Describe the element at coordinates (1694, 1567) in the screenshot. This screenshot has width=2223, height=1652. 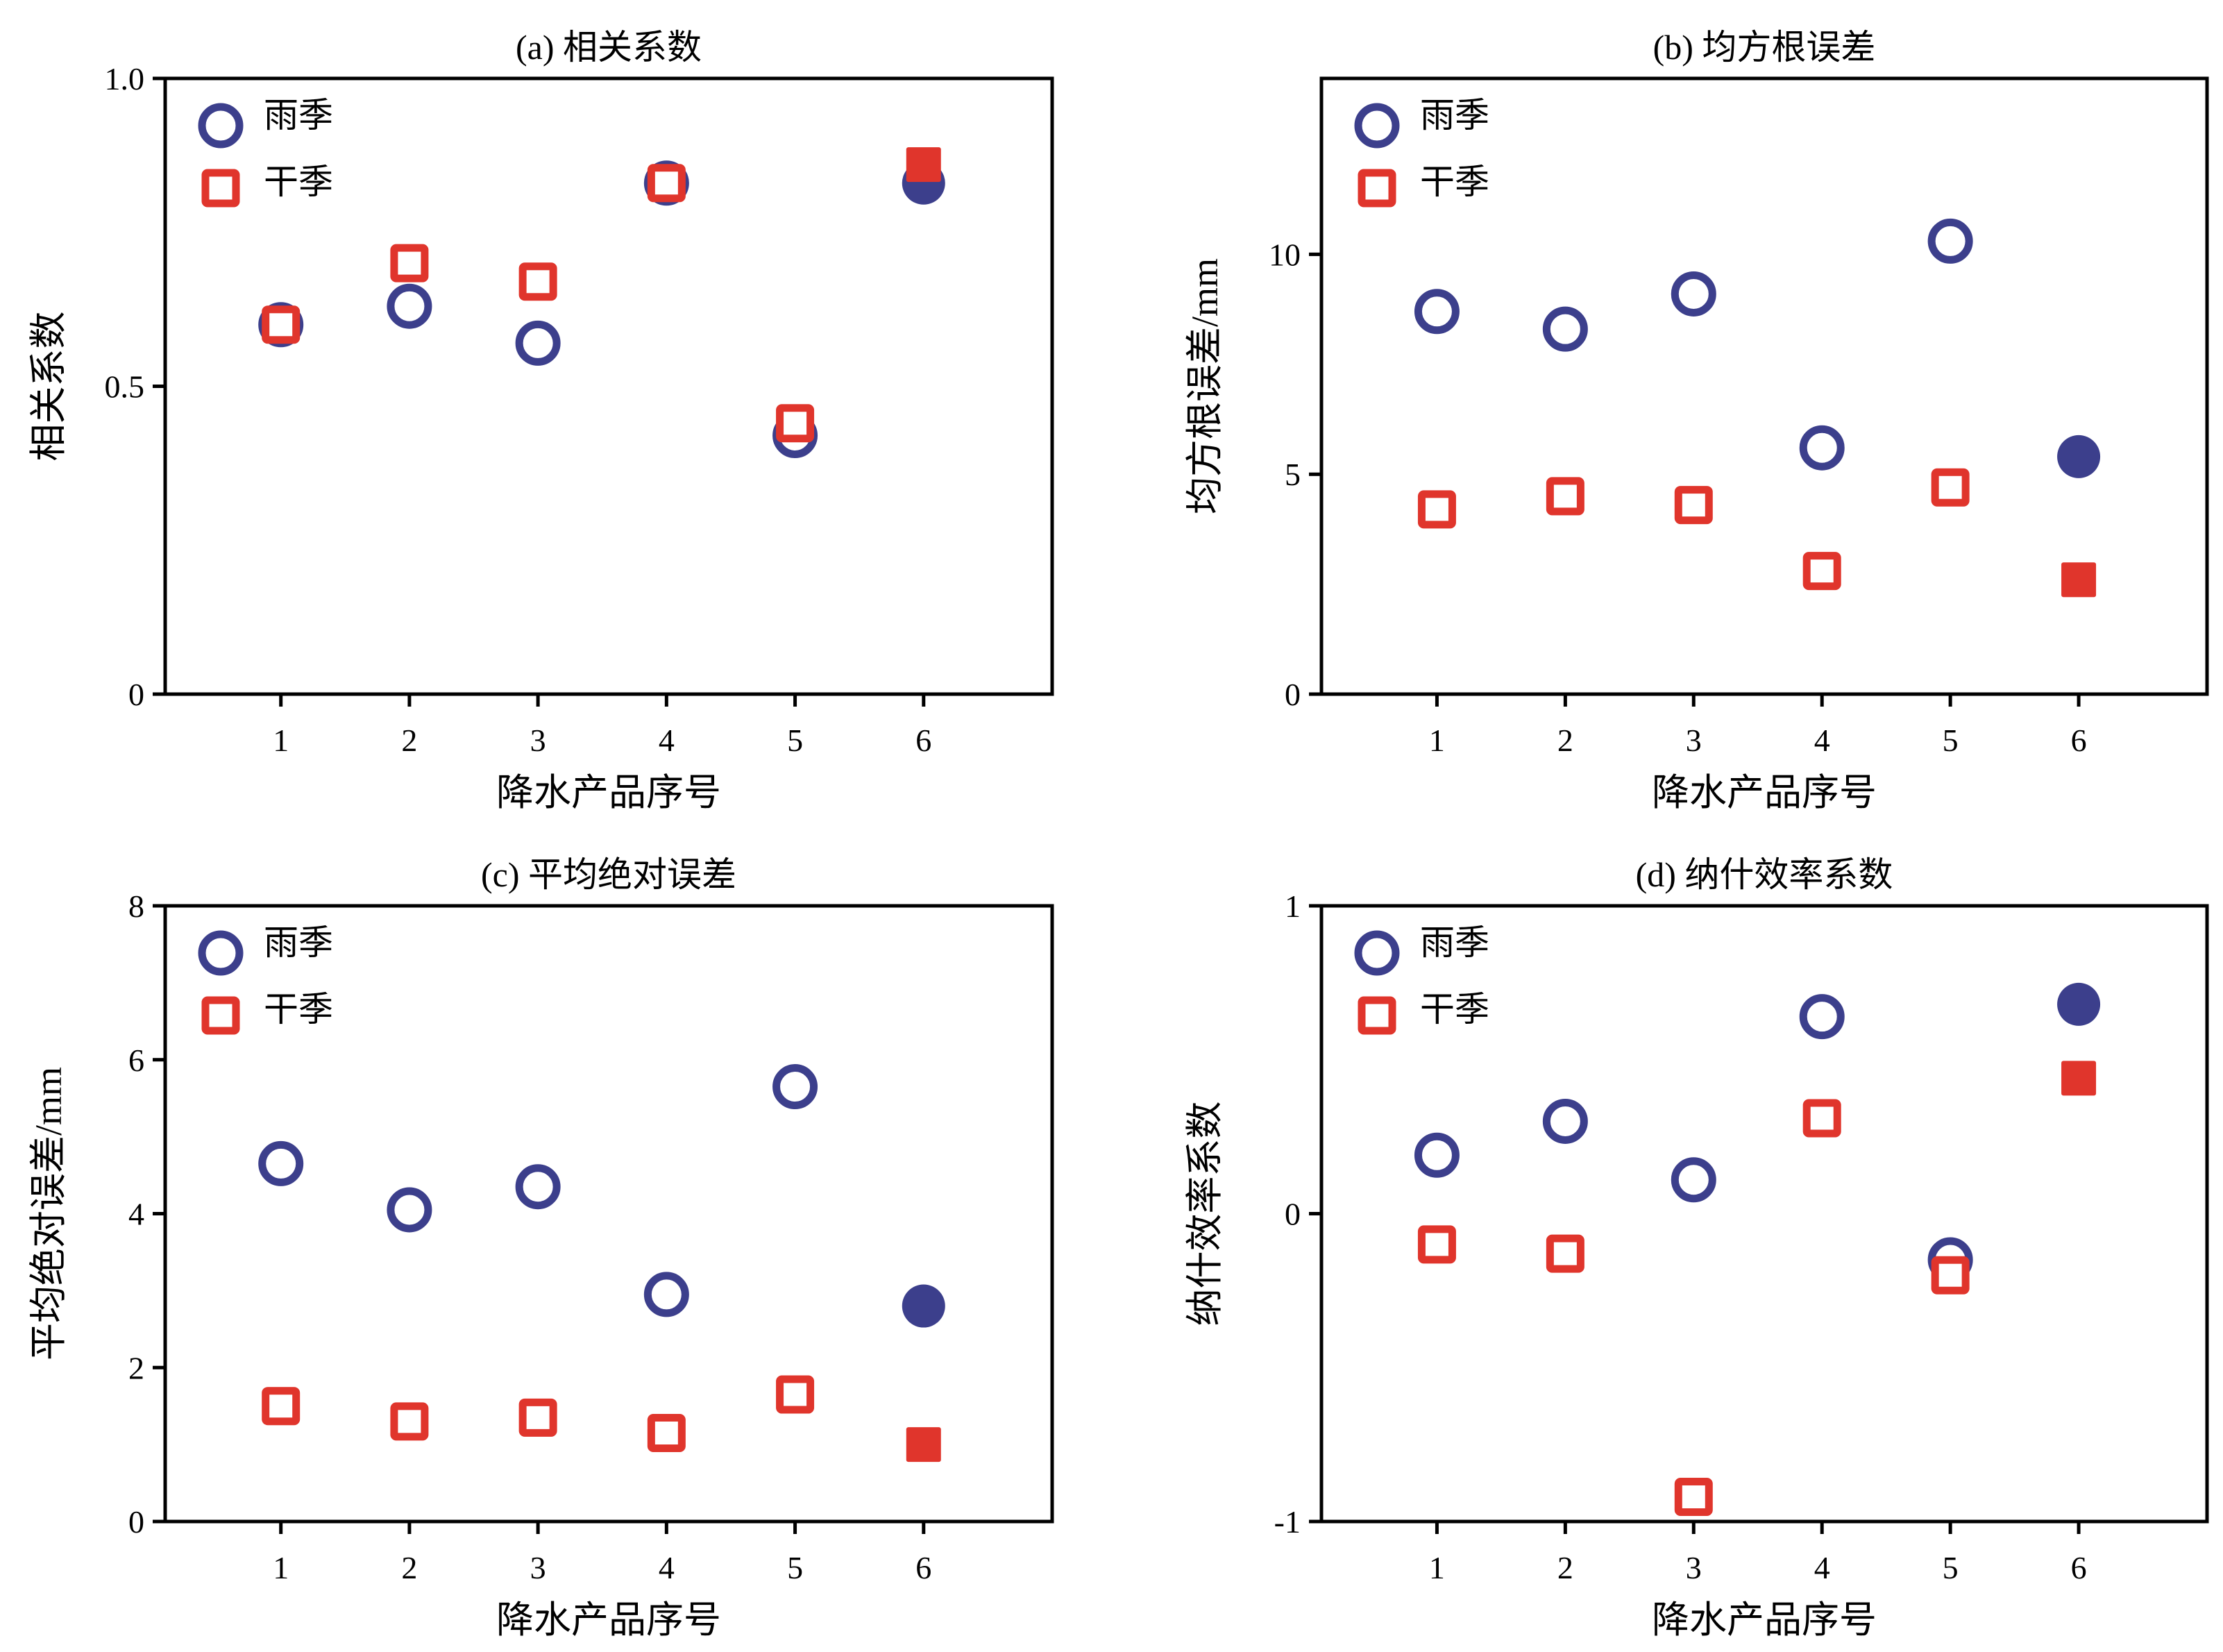
I see `x-tick-label-d-3: 3` at that location.